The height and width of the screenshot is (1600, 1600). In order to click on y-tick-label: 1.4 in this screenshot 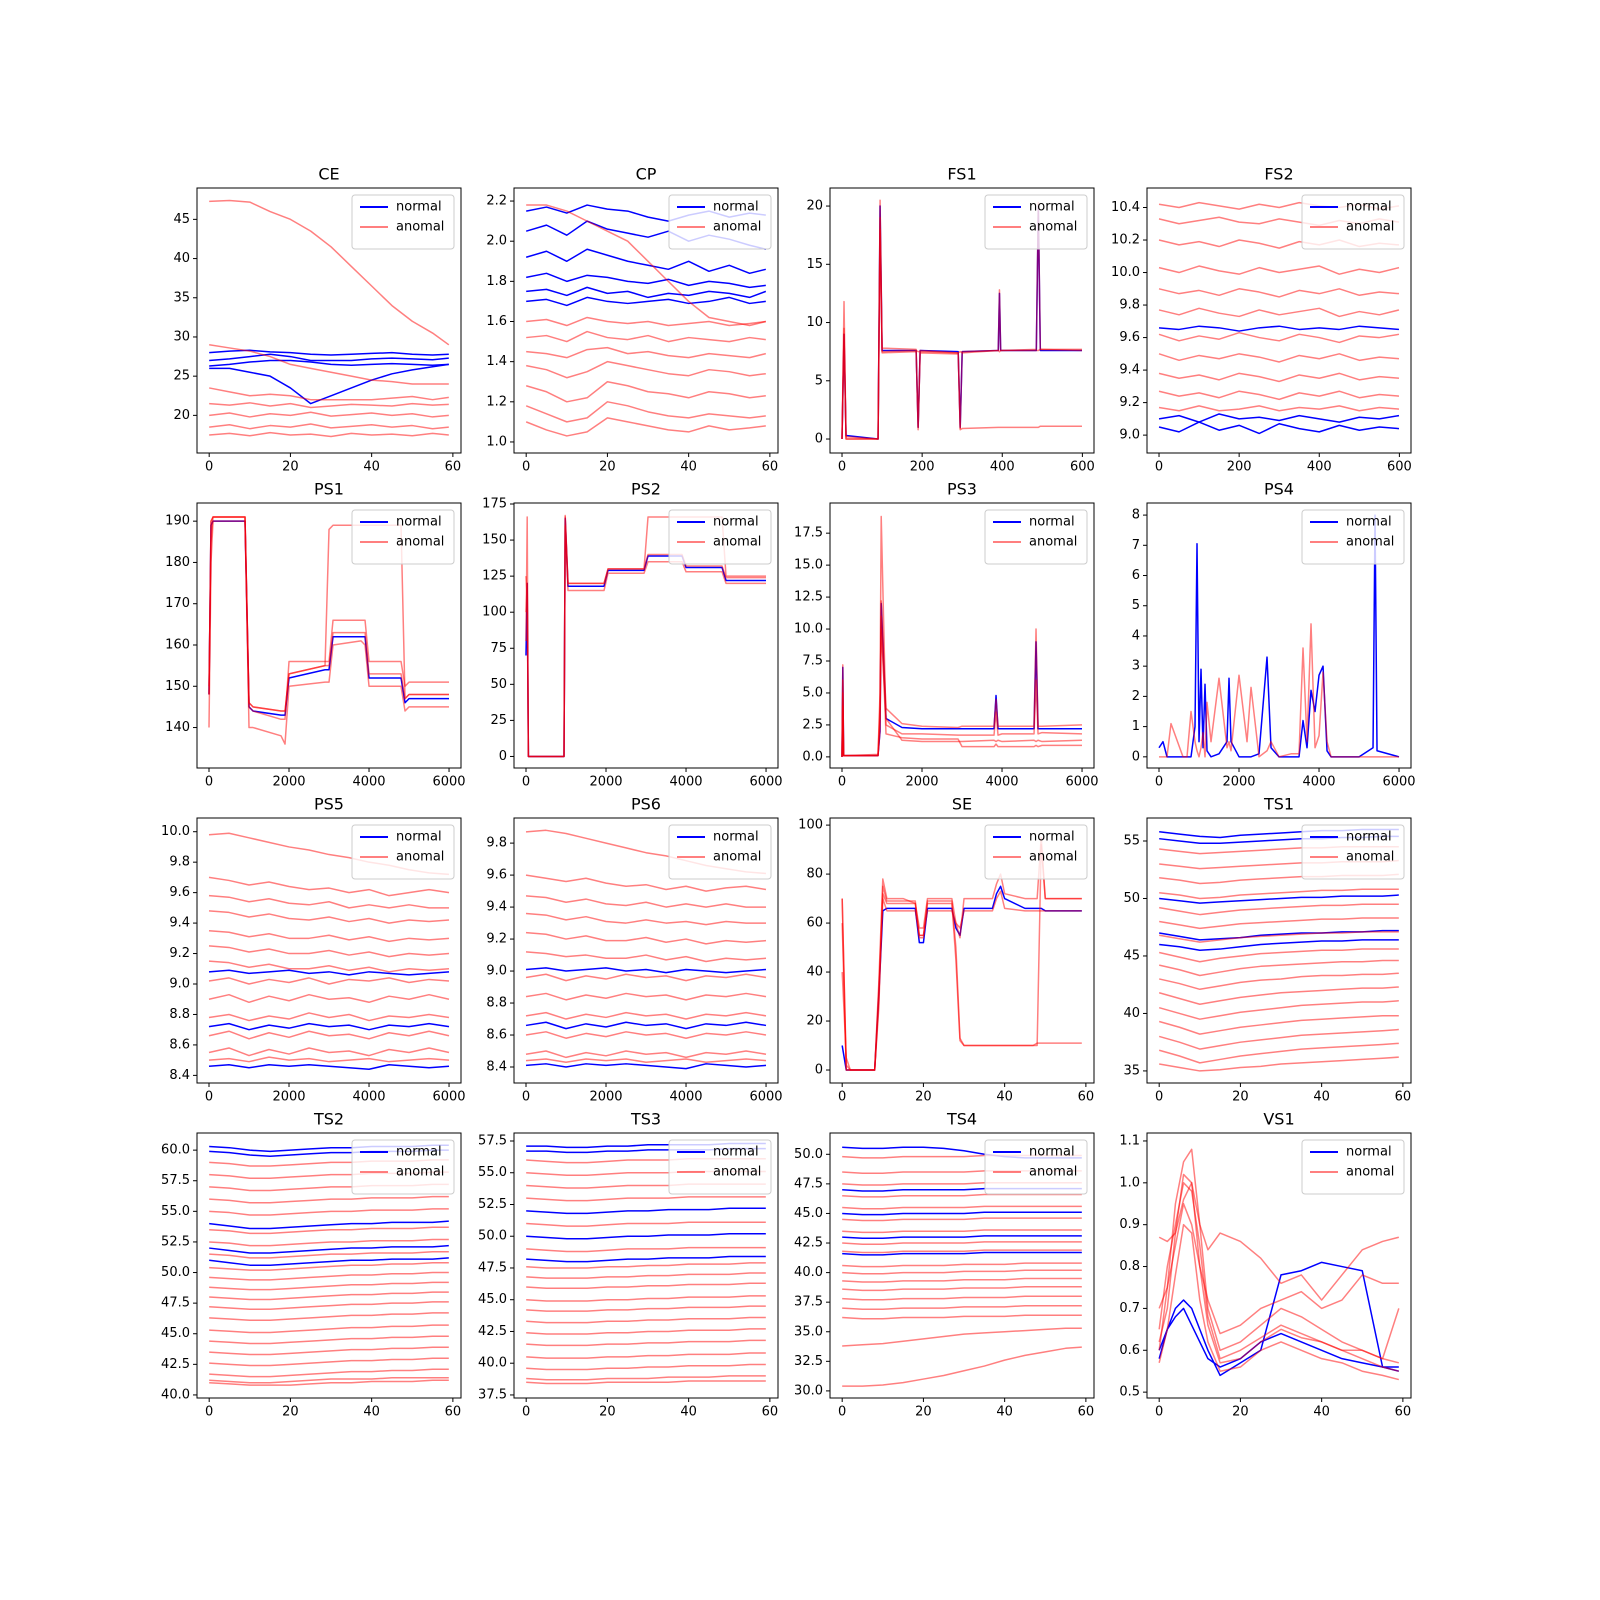, I will do `click(496, 361)`.